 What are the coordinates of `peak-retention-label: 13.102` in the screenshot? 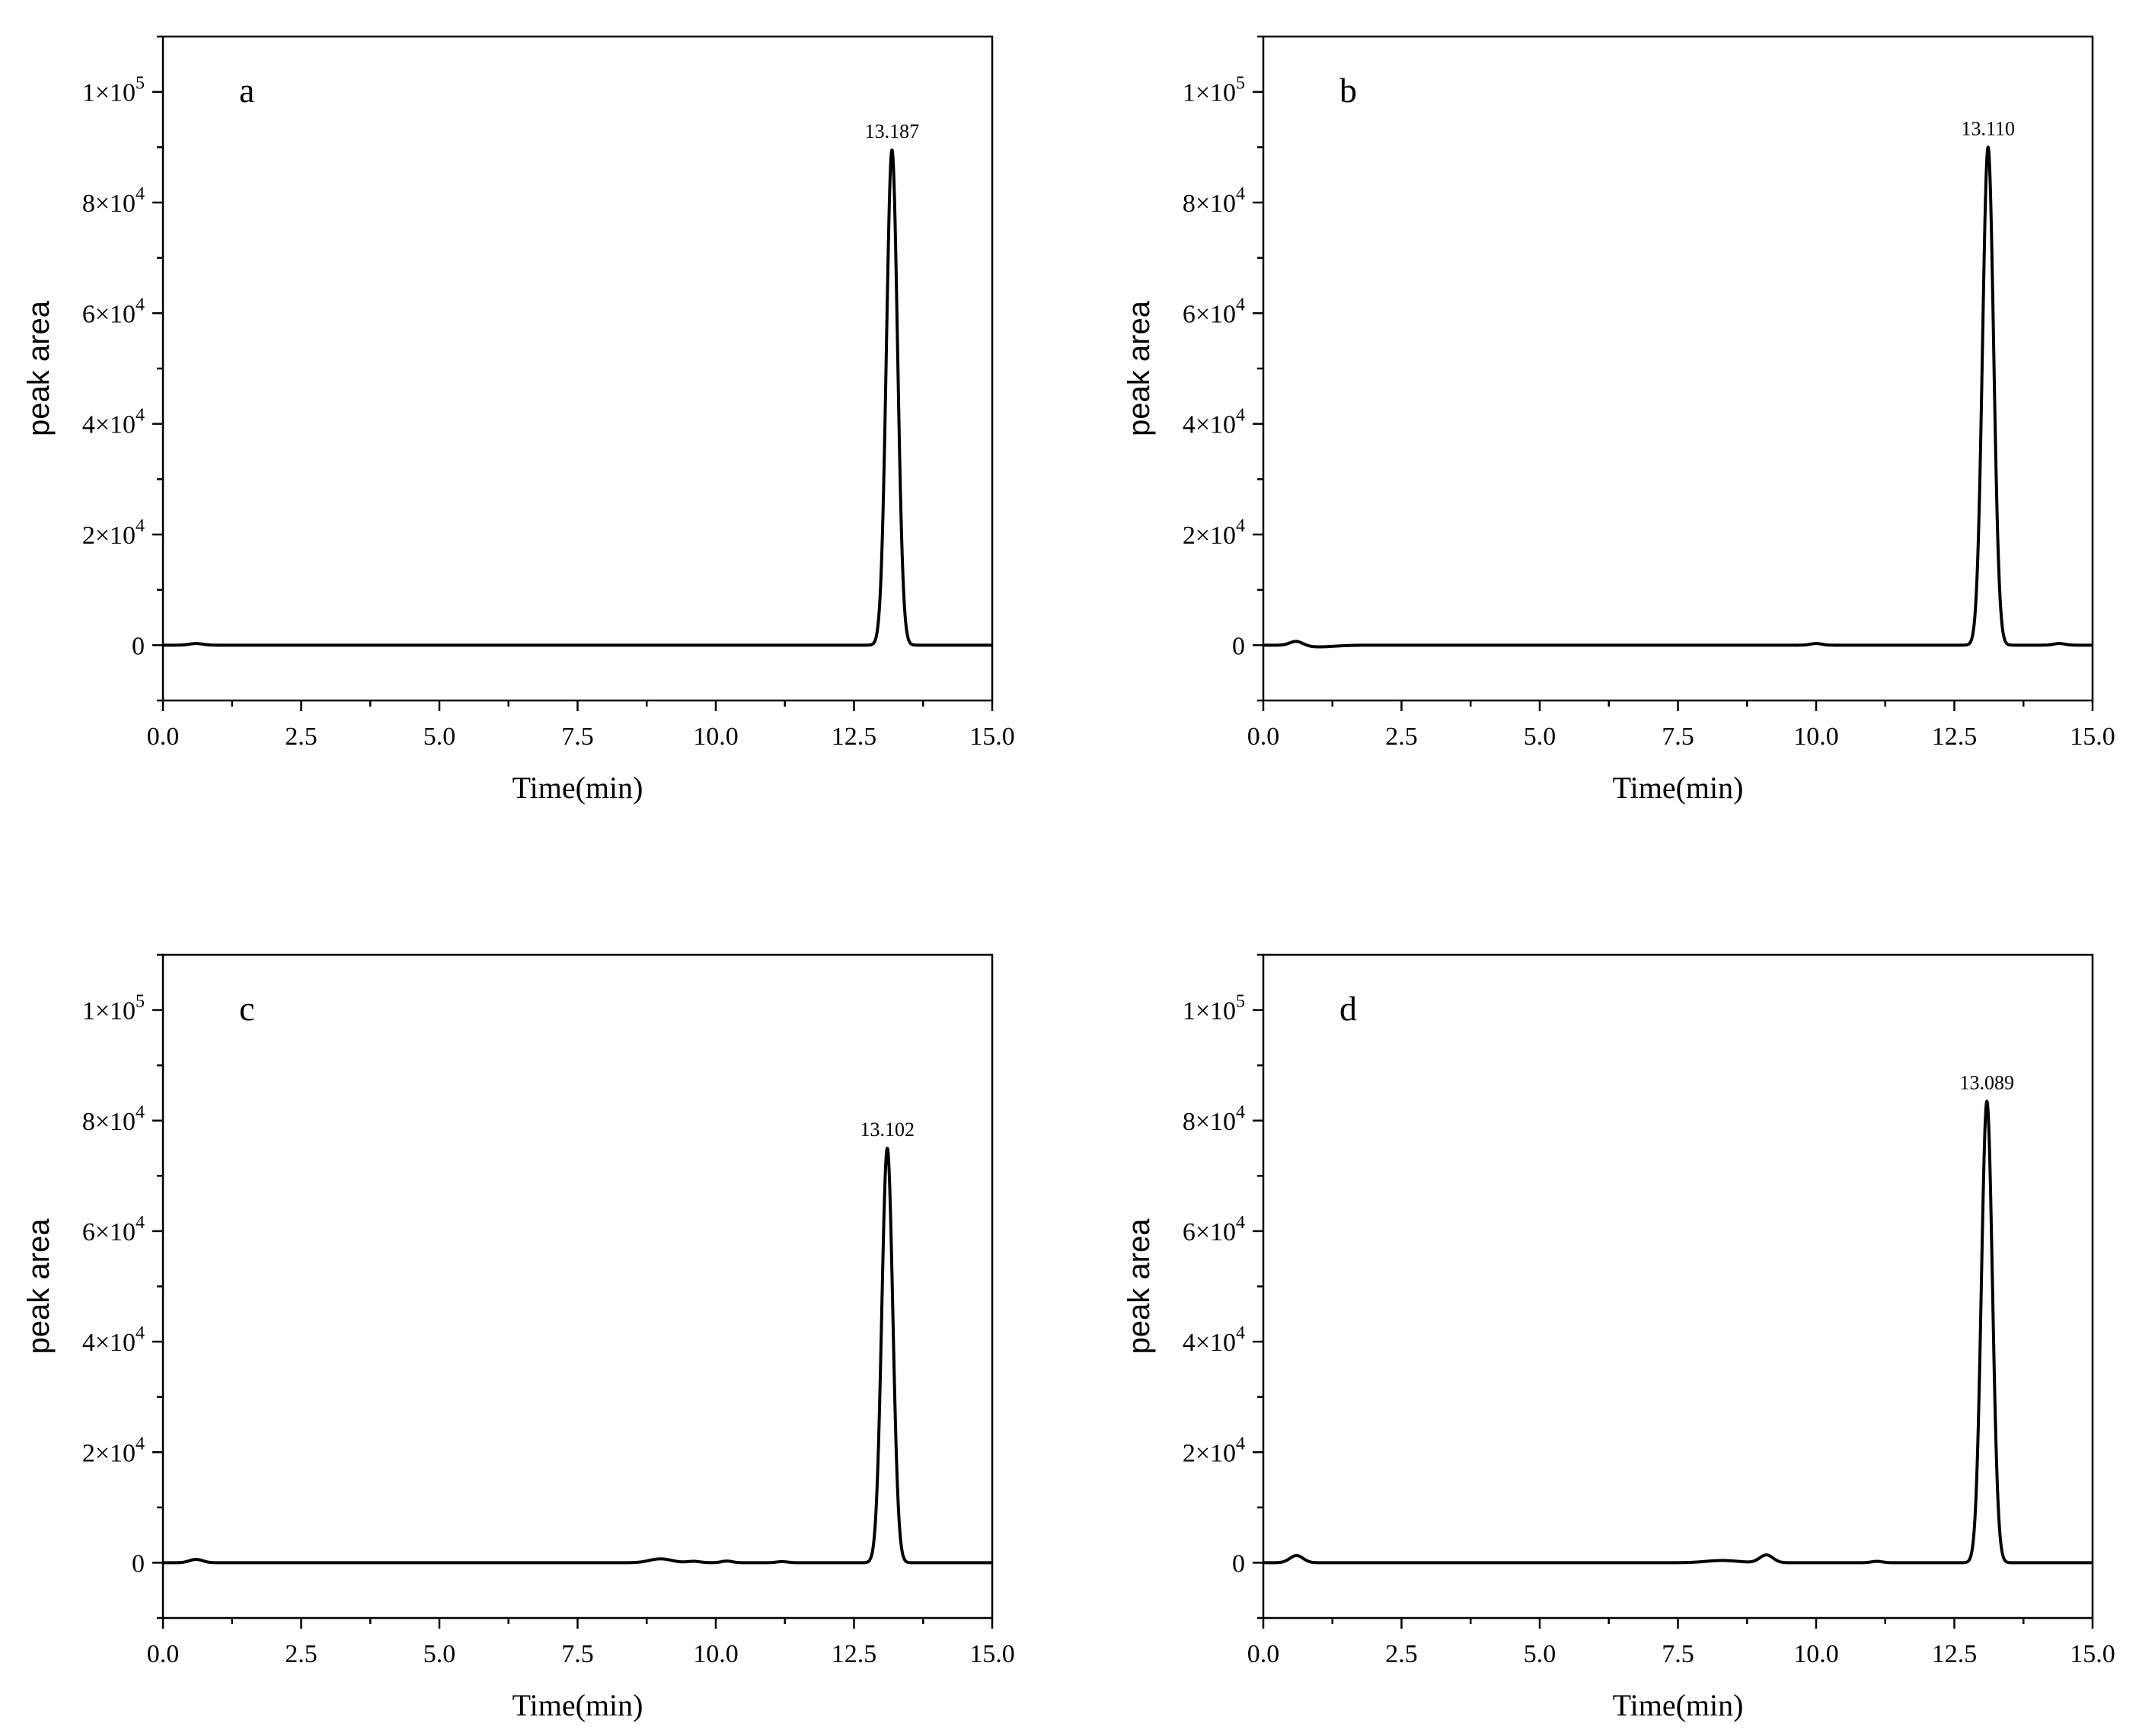 It's located at (887, 1130).